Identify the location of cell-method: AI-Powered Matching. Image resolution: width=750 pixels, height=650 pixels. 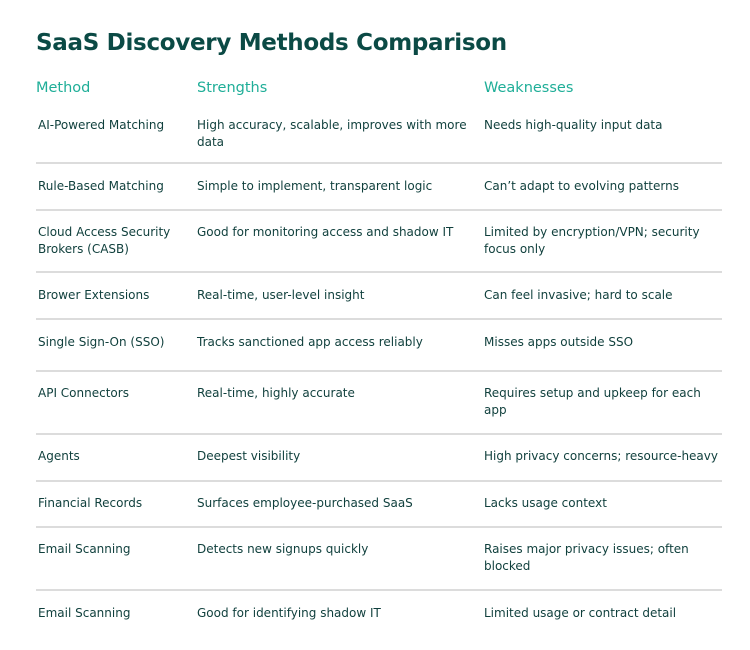
(101, 125).